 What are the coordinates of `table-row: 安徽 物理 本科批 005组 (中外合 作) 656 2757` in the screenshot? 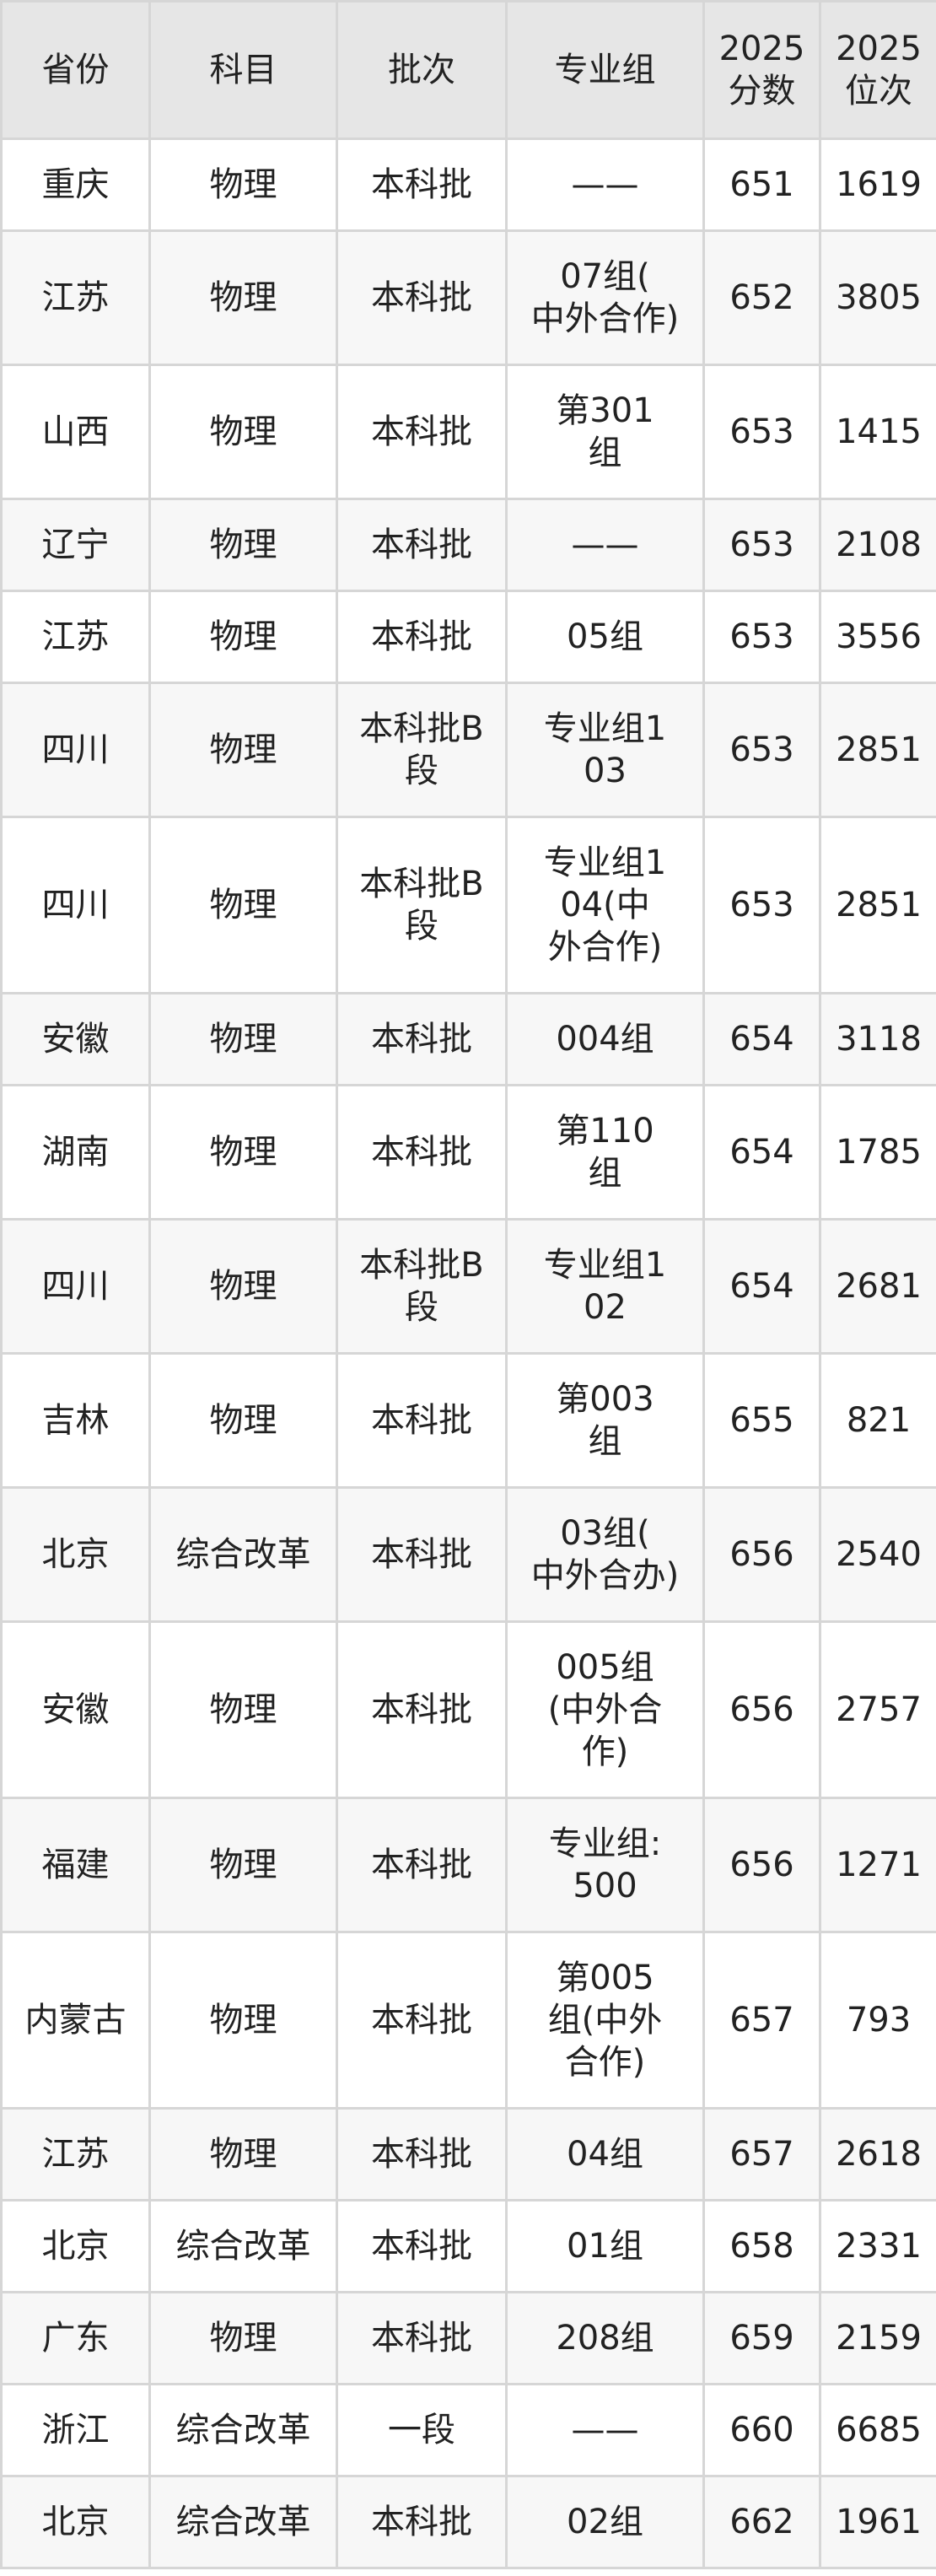 It's located at (468, 1709).